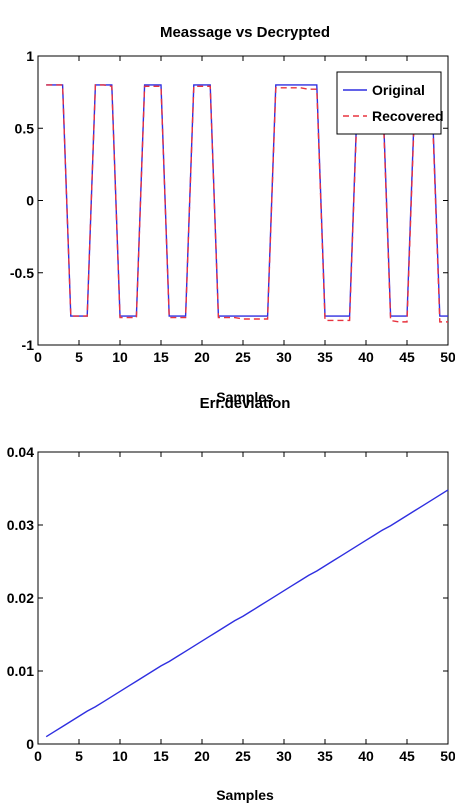  I want to click on y-tick-label: 0.01, so click(20, 671).